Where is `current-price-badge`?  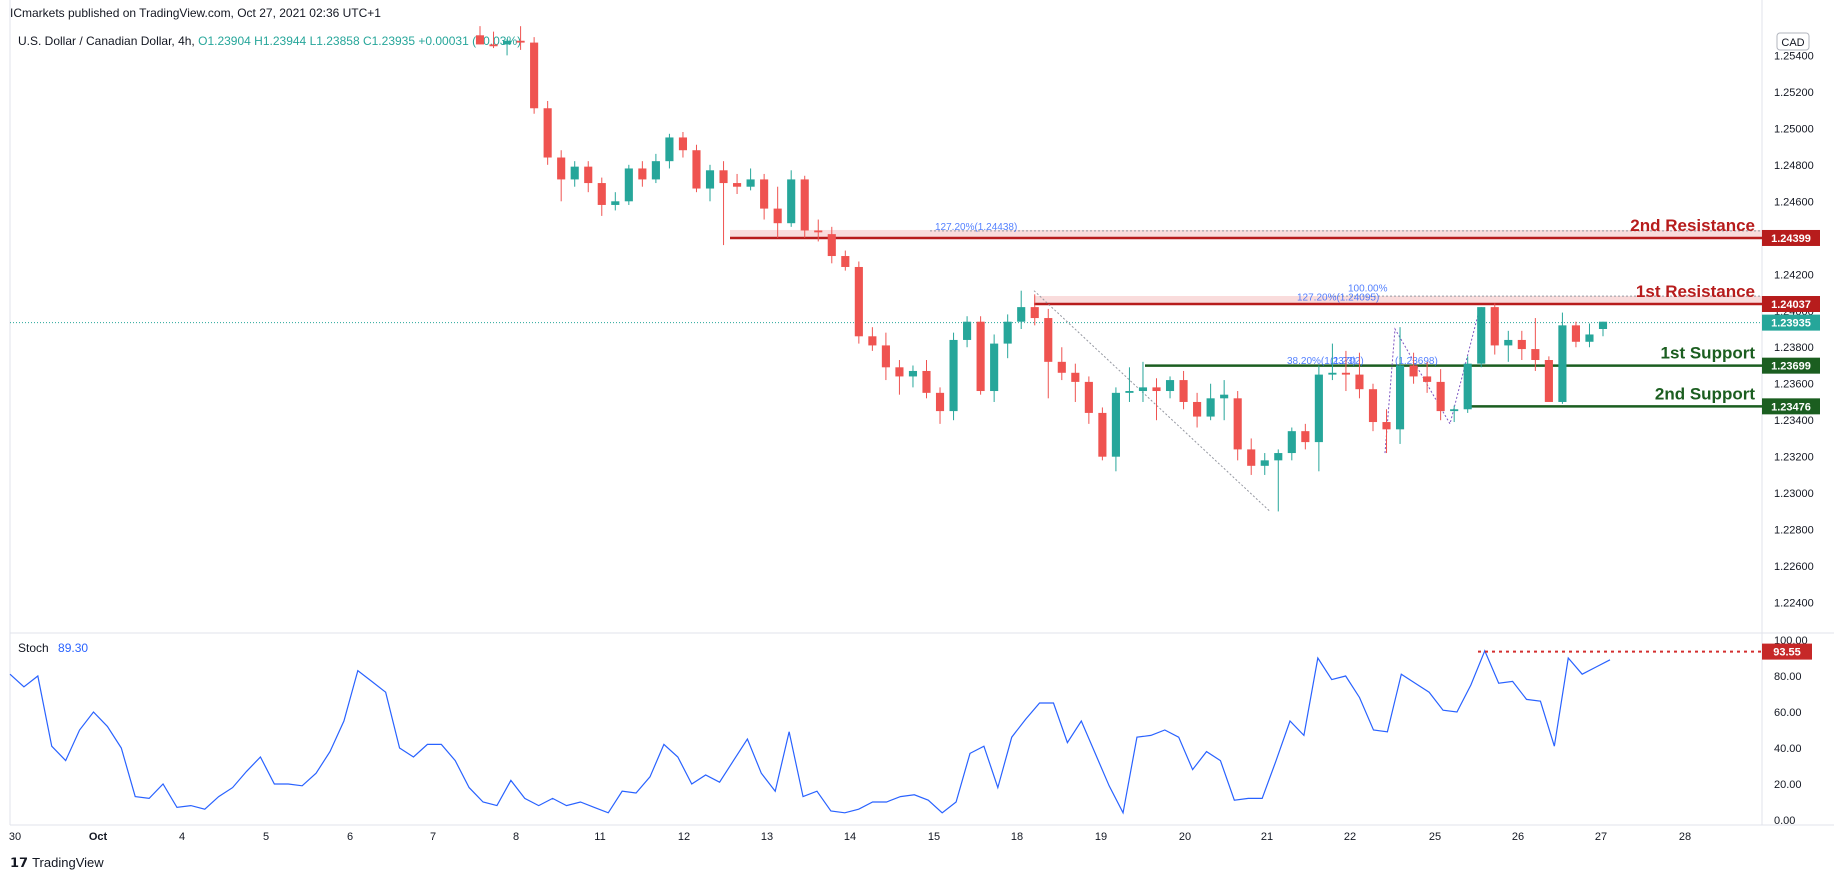
current-price-badge is located at coordinates (1791, 322).